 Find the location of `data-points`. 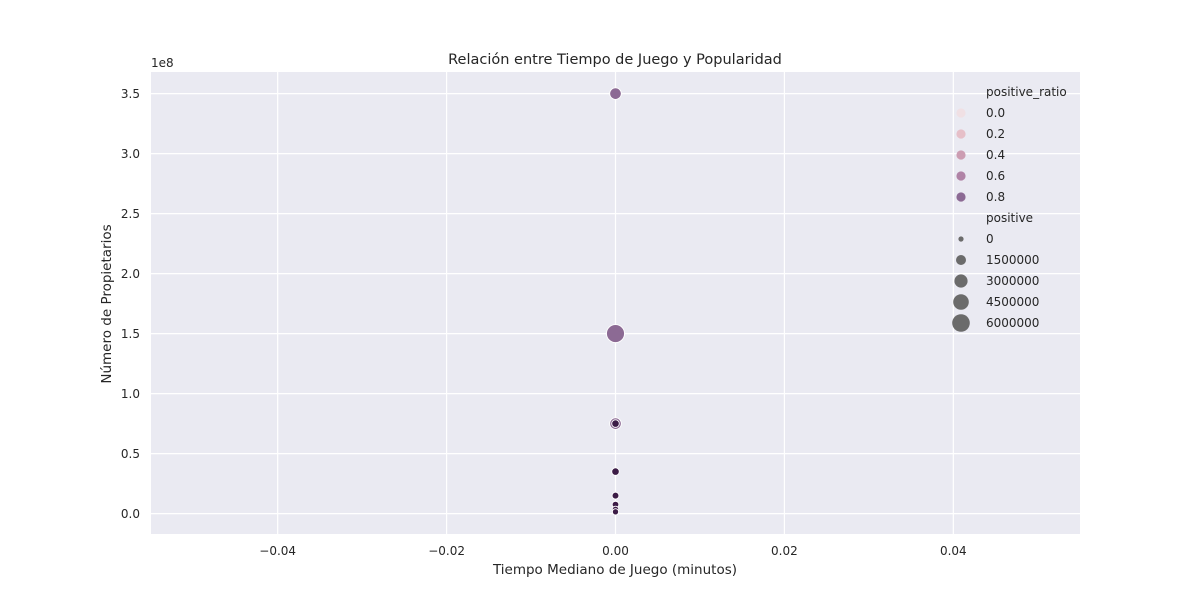

data-points is located at coordinates (615, 301).